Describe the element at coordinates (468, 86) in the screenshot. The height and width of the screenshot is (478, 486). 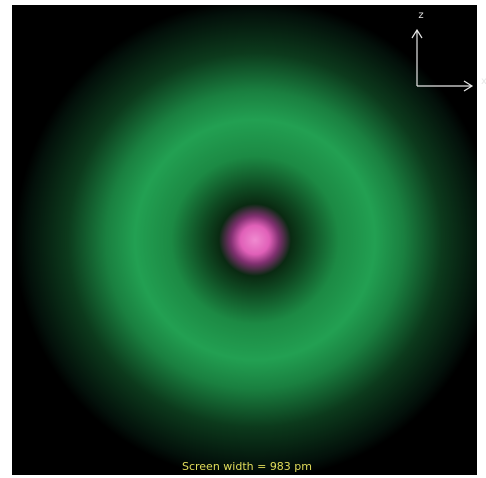
I see `x-arrowhead` at that location.